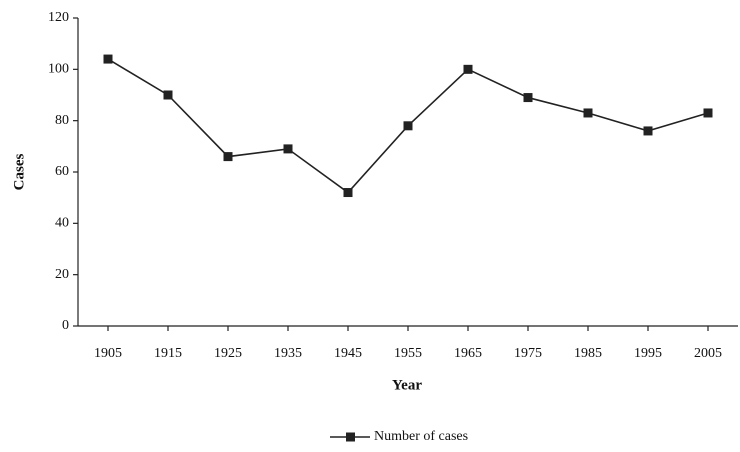  What do you see at coordinates (288, 353) in the screenshot?
I see `x-tick-label: 1935` at bounding box center [288, 353].